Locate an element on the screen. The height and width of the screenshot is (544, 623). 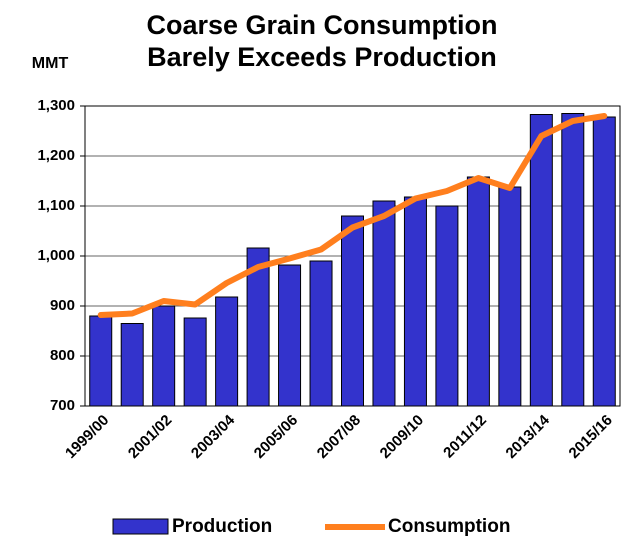
legend-label: Production is located at coordinates (222, 526).